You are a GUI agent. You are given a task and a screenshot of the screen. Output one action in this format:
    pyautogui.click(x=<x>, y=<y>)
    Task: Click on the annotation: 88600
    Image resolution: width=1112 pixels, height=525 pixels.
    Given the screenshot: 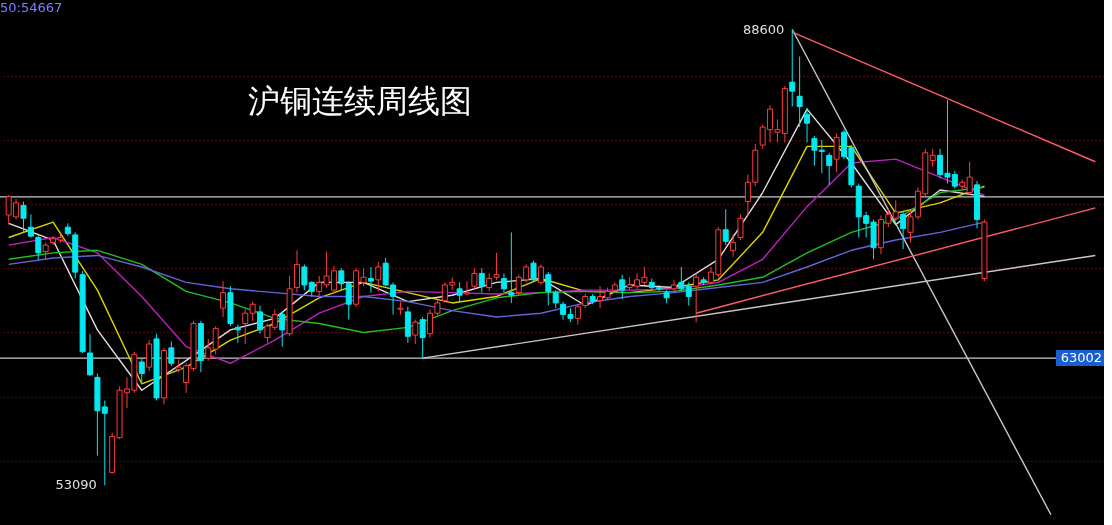 What is the action you would take?
    pyautogui.click(x=763, y=29)
    